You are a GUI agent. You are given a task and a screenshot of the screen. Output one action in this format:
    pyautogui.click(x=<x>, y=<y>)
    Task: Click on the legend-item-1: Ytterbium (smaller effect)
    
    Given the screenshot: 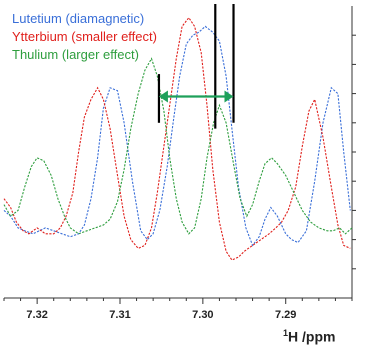 What is the action you would take?
    pyautogui.click(x=84, y=36)
    